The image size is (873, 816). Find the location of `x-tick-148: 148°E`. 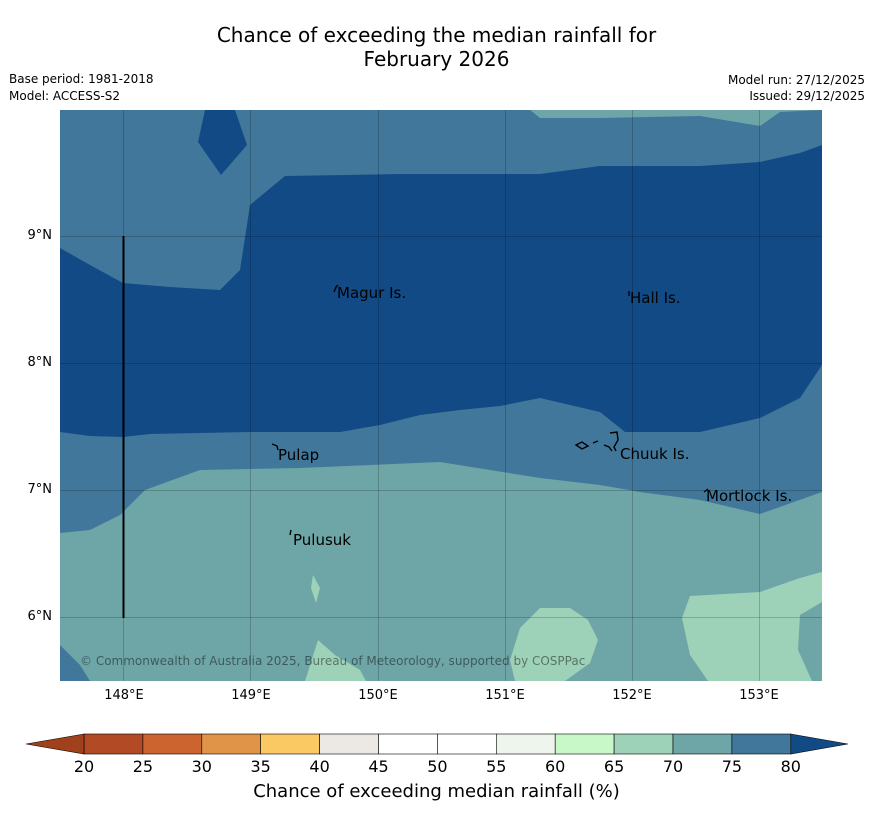

x-tick-148: 148°E is located at coordinates (124, 695).